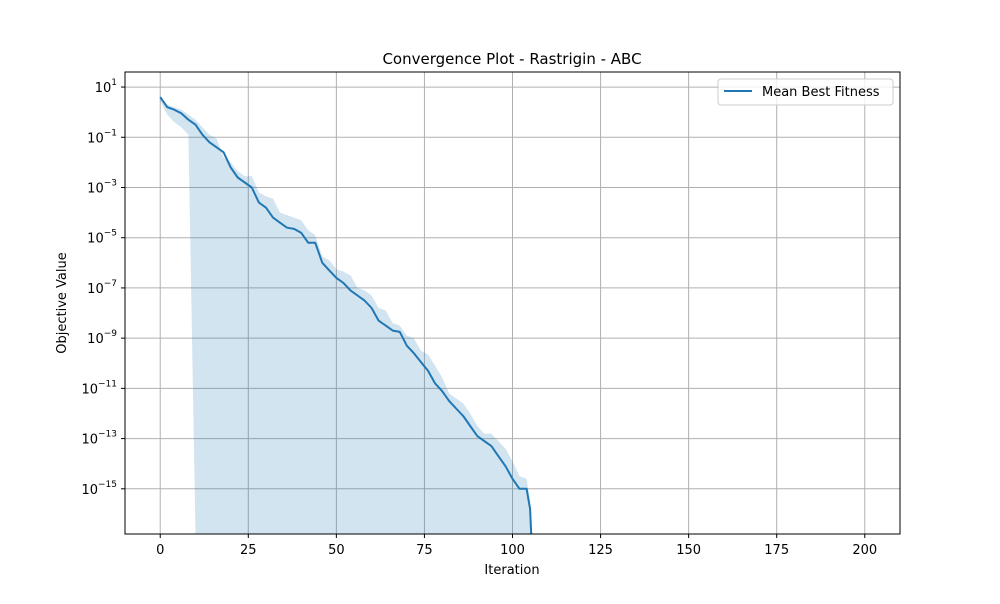 The width and height of the screenshot is (1000, 604). What do you see at coordinates (248, 550) in the screenshot?
I see `x-tick-label: 25` at bounding box center [248, 550].